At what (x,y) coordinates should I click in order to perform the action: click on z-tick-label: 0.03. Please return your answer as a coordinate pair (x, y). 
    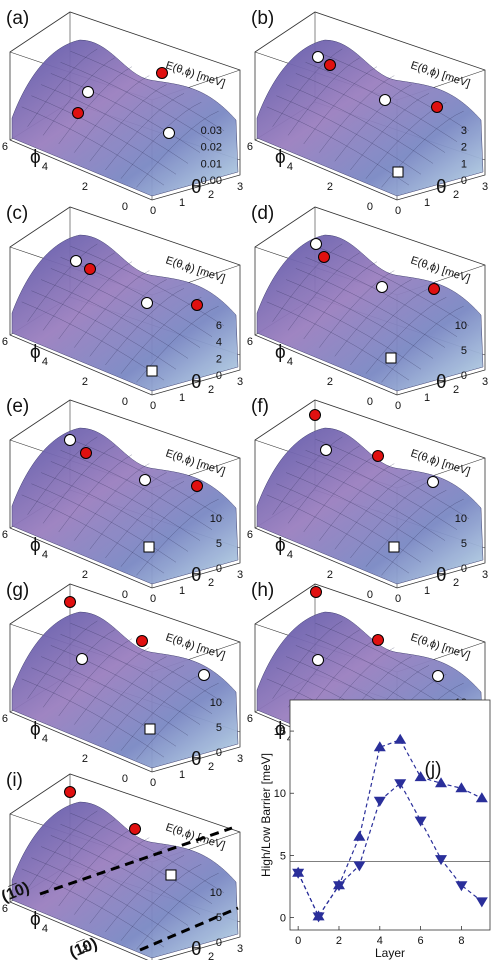
    Looking at the image, I should click on (211, 131).